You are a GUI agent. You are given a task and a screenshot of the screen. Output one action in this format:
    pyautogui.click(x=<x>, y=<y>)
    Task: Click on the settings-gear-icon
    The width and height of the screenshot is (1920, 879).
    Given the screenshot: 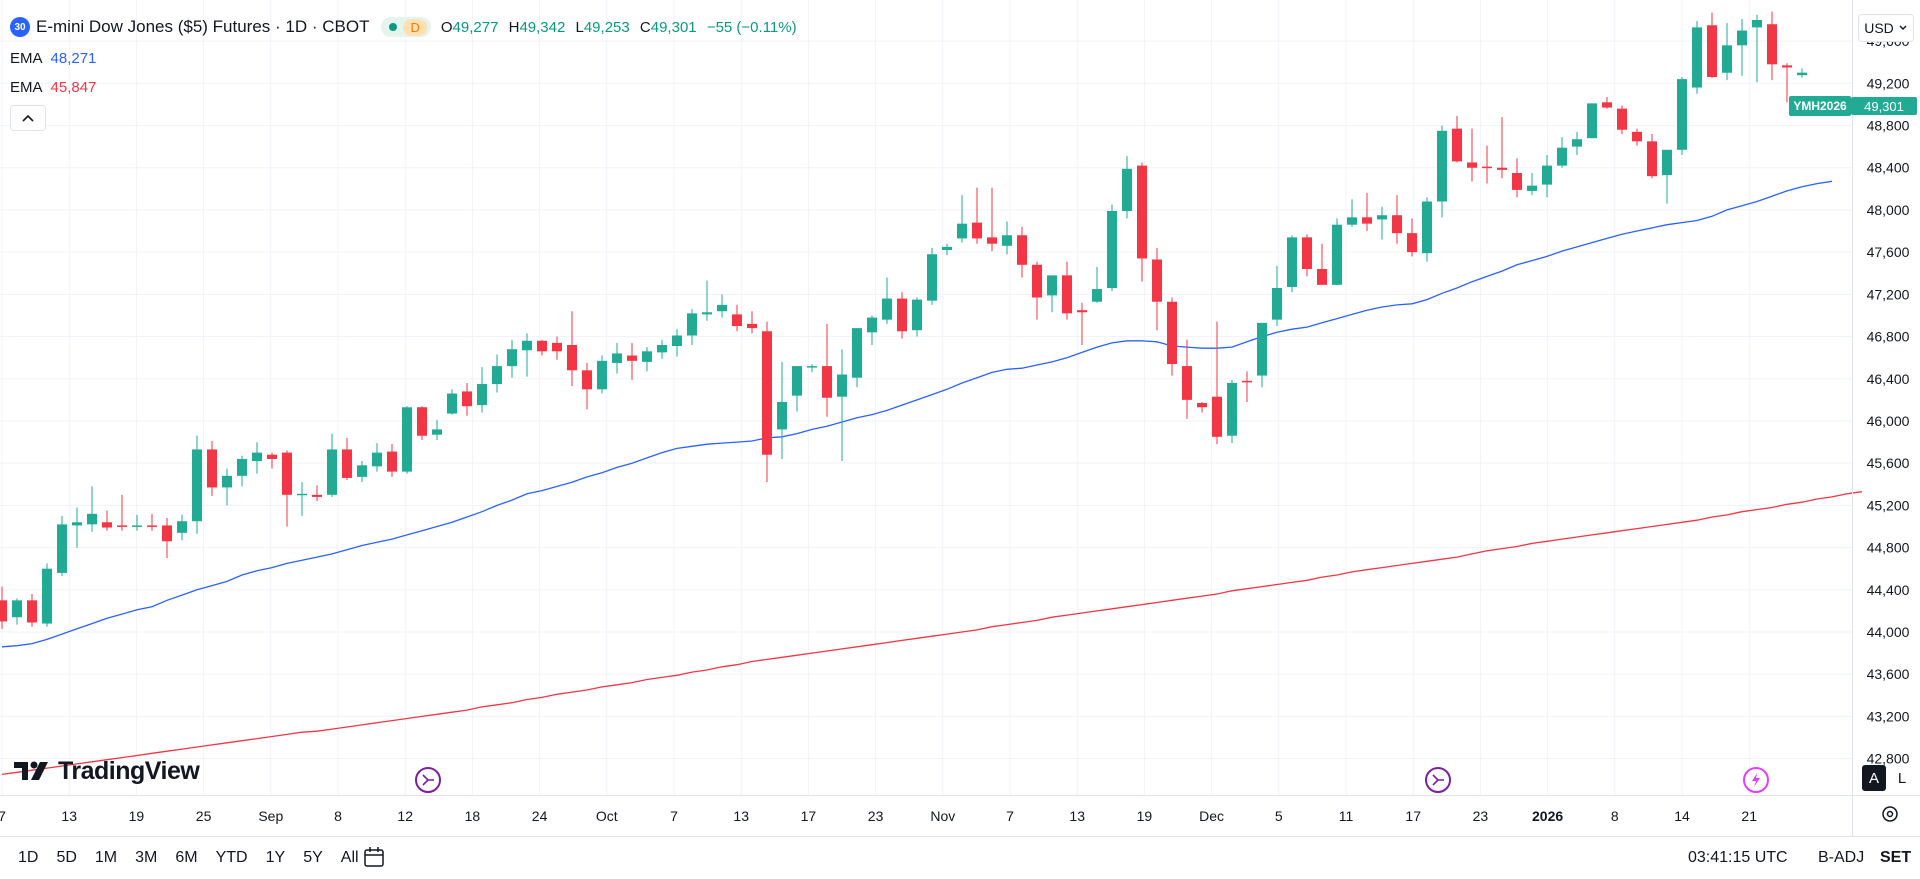 What is the action you would take?
    pyautogui.click(x=1890, y=814)
    